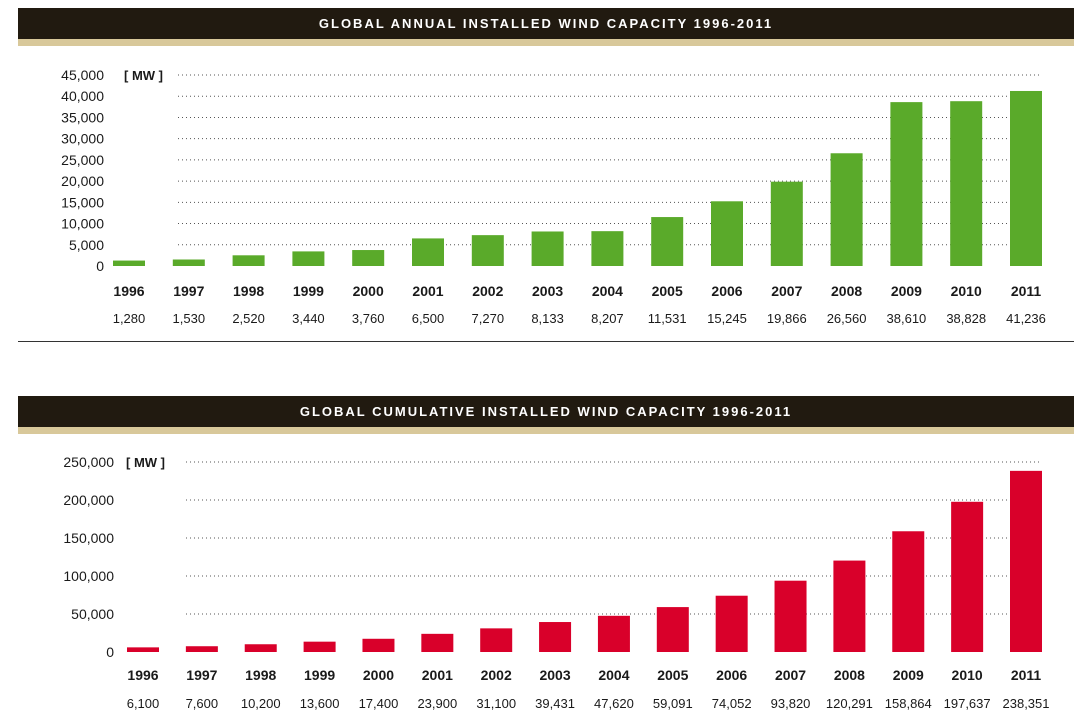 The image size is (1074, 718). I want to click on x-tick-label: 2000, so click(368, 291).